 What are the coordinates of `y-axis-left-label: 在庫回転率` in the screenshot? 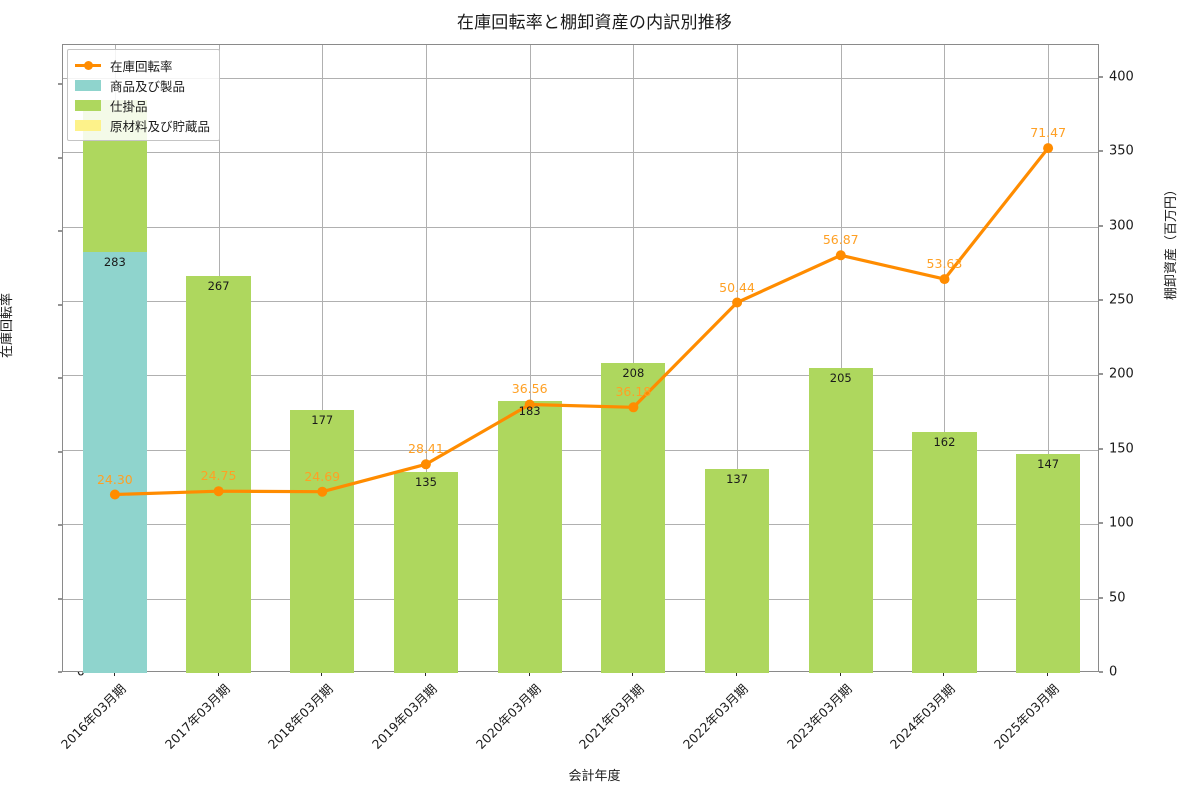 It's located at (7, 325).